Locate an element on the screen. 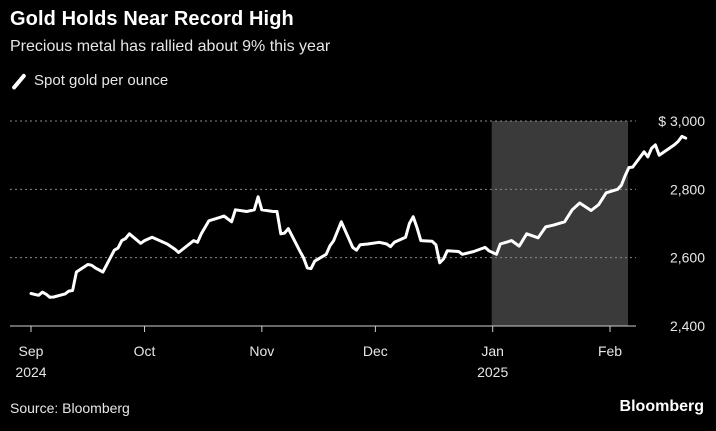 Image resolution: width=716 pixels, height=431 pixels. x-tick-label: Oct is located at coordinates (145, 351).